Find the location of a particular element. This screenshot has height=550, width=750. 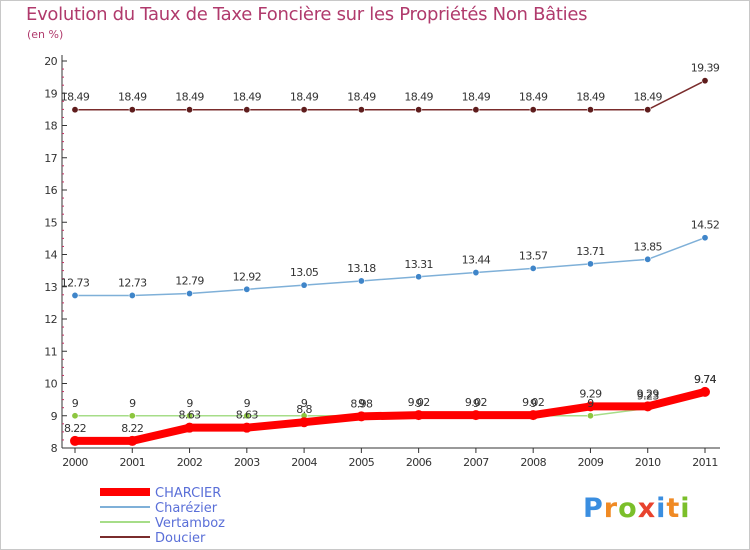

data-label-charézier: 12.92 is located at coordinates (247, 276).